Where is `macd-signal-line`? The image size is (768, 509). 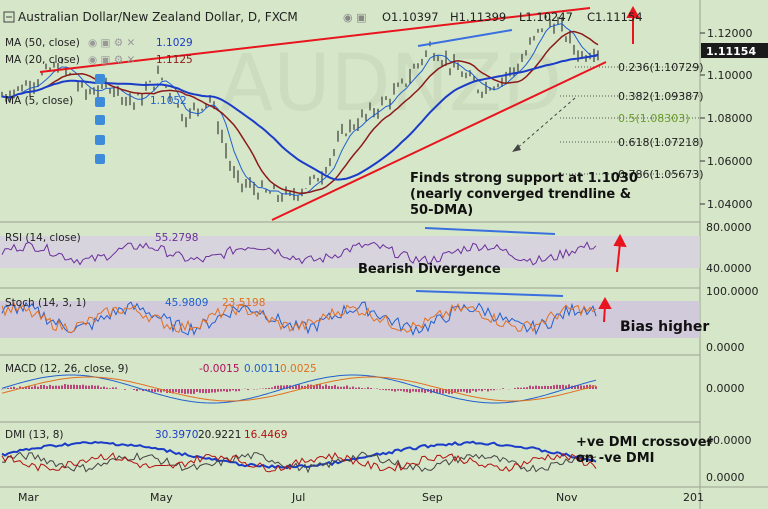
macd-signal-line is located at coordinates (299, 389).